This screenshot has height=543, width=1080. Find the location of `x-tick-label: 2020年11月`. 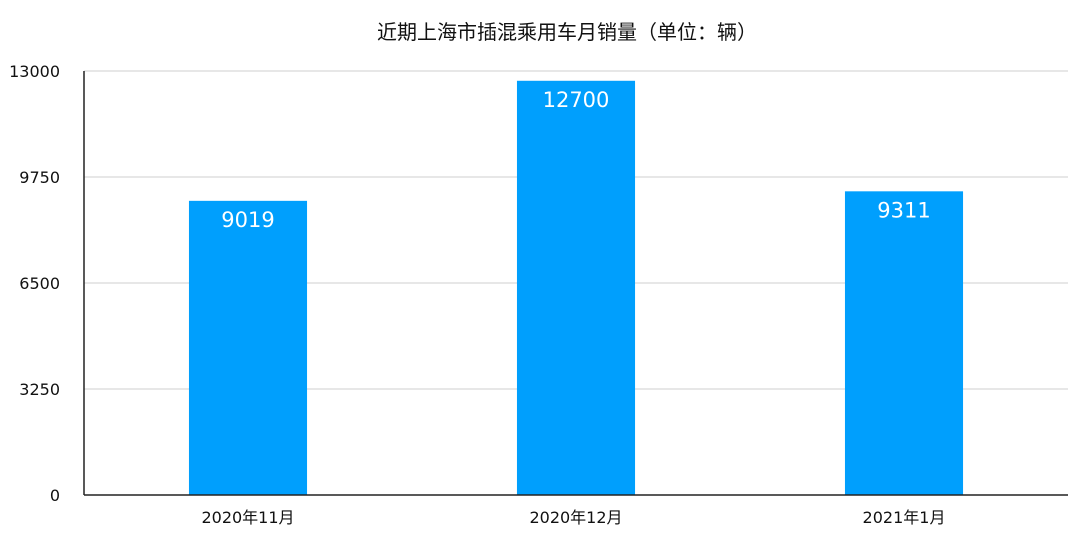

x-tick-label: 2020年11月 is located at coordinates (247, 517).